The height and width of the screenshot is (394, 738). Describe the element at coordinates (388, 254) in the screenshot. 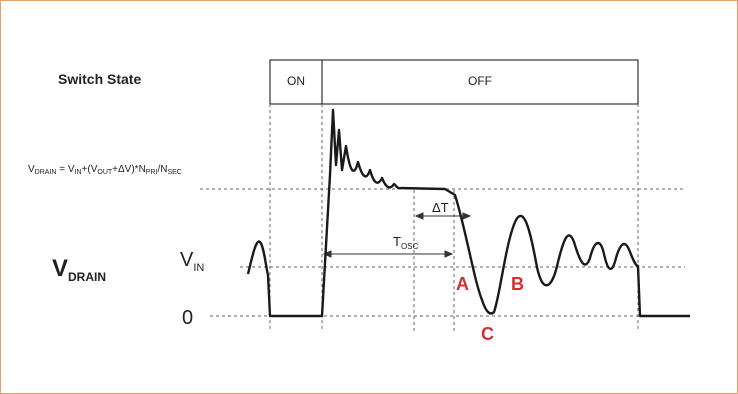

I see `t-osc-arrow` at that location.